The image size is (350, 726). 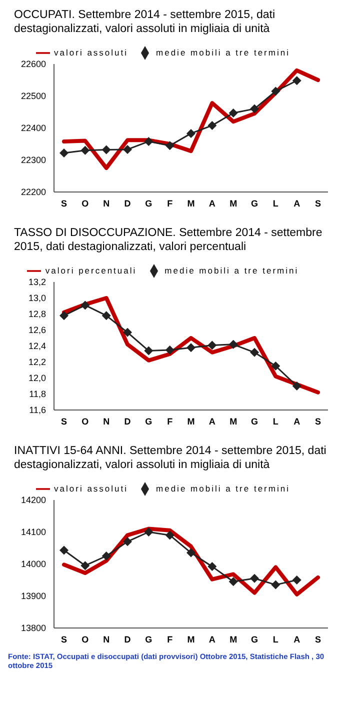 I want to click on chart-title: TASSO DI DISOCCUPAZIONE. Settembre 2014 - settembre 2015, dati destagionalizzati, valori percentuali, so click(x=169, y=240).